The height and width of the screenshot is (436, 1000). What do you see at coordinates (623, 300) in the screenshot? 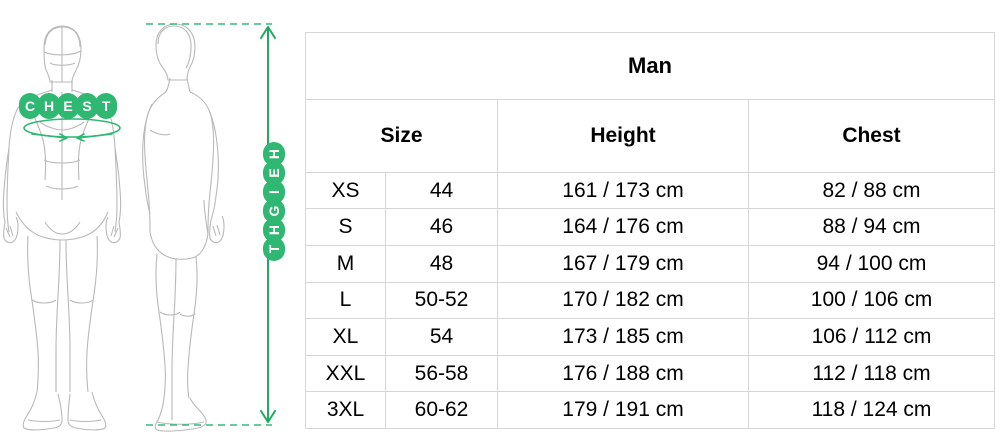
I see `cell-height: 170 / 182 cm` at bounding box center [623, 300].